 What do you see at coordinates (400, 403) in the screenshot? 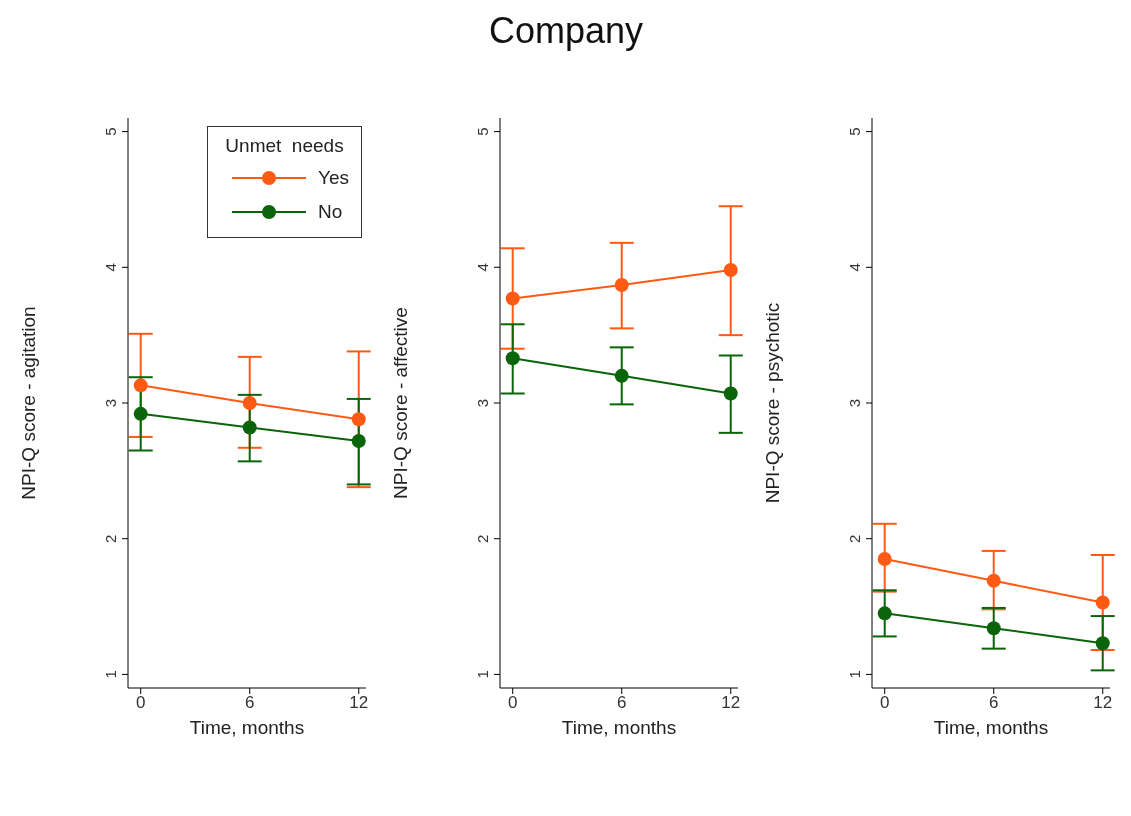
I see `y-axis-title: NPI-Q score - affective` at bounding box center [400, 403].